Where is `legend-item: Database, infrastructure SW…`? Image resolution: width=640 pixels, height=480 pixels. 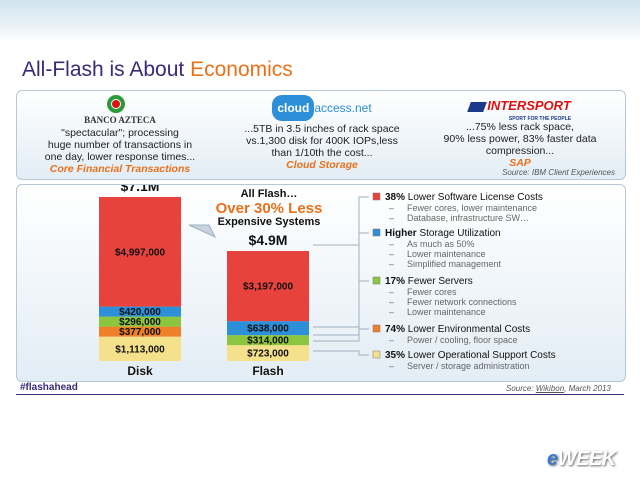
legend-item: Database, infrastructure SW… is located at coordinates (468, 218).